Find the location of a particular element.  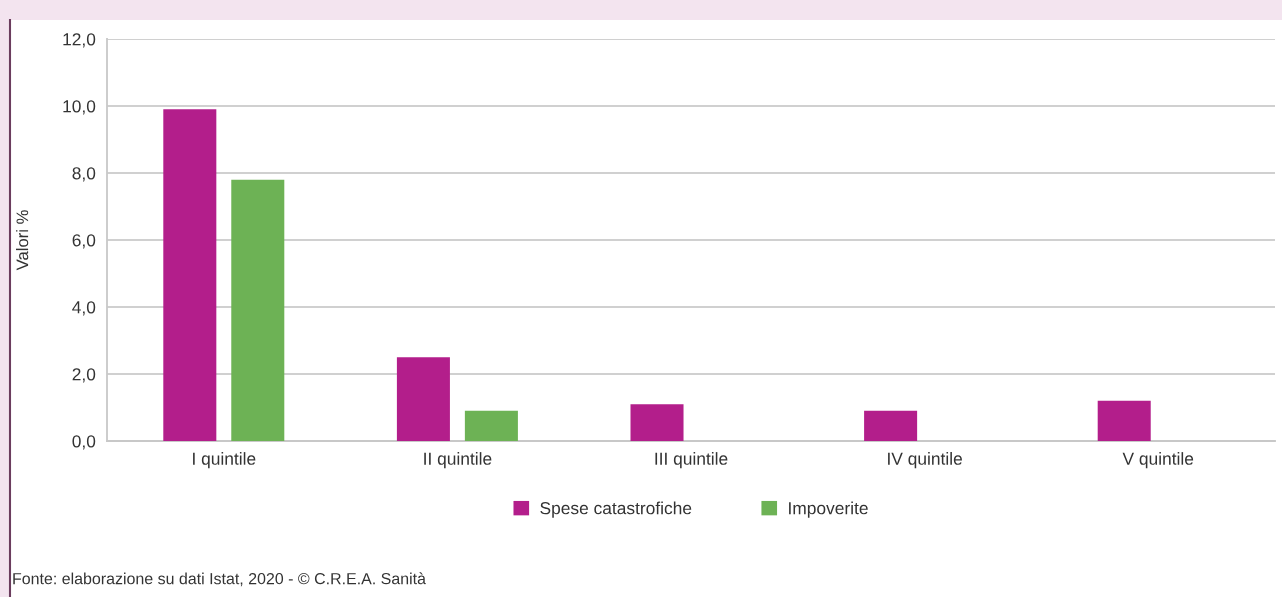

x-tick-label: I quintile is located at coordinates (224, 460).